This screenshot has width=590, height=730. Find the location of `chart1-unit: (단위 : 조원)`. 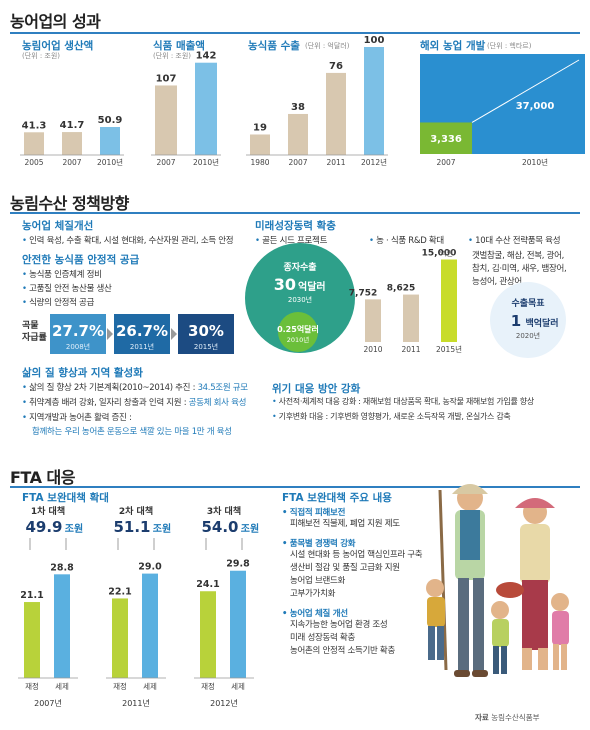

chart1-unit: (단위 : 조원) is located at coordinates (41, 56).